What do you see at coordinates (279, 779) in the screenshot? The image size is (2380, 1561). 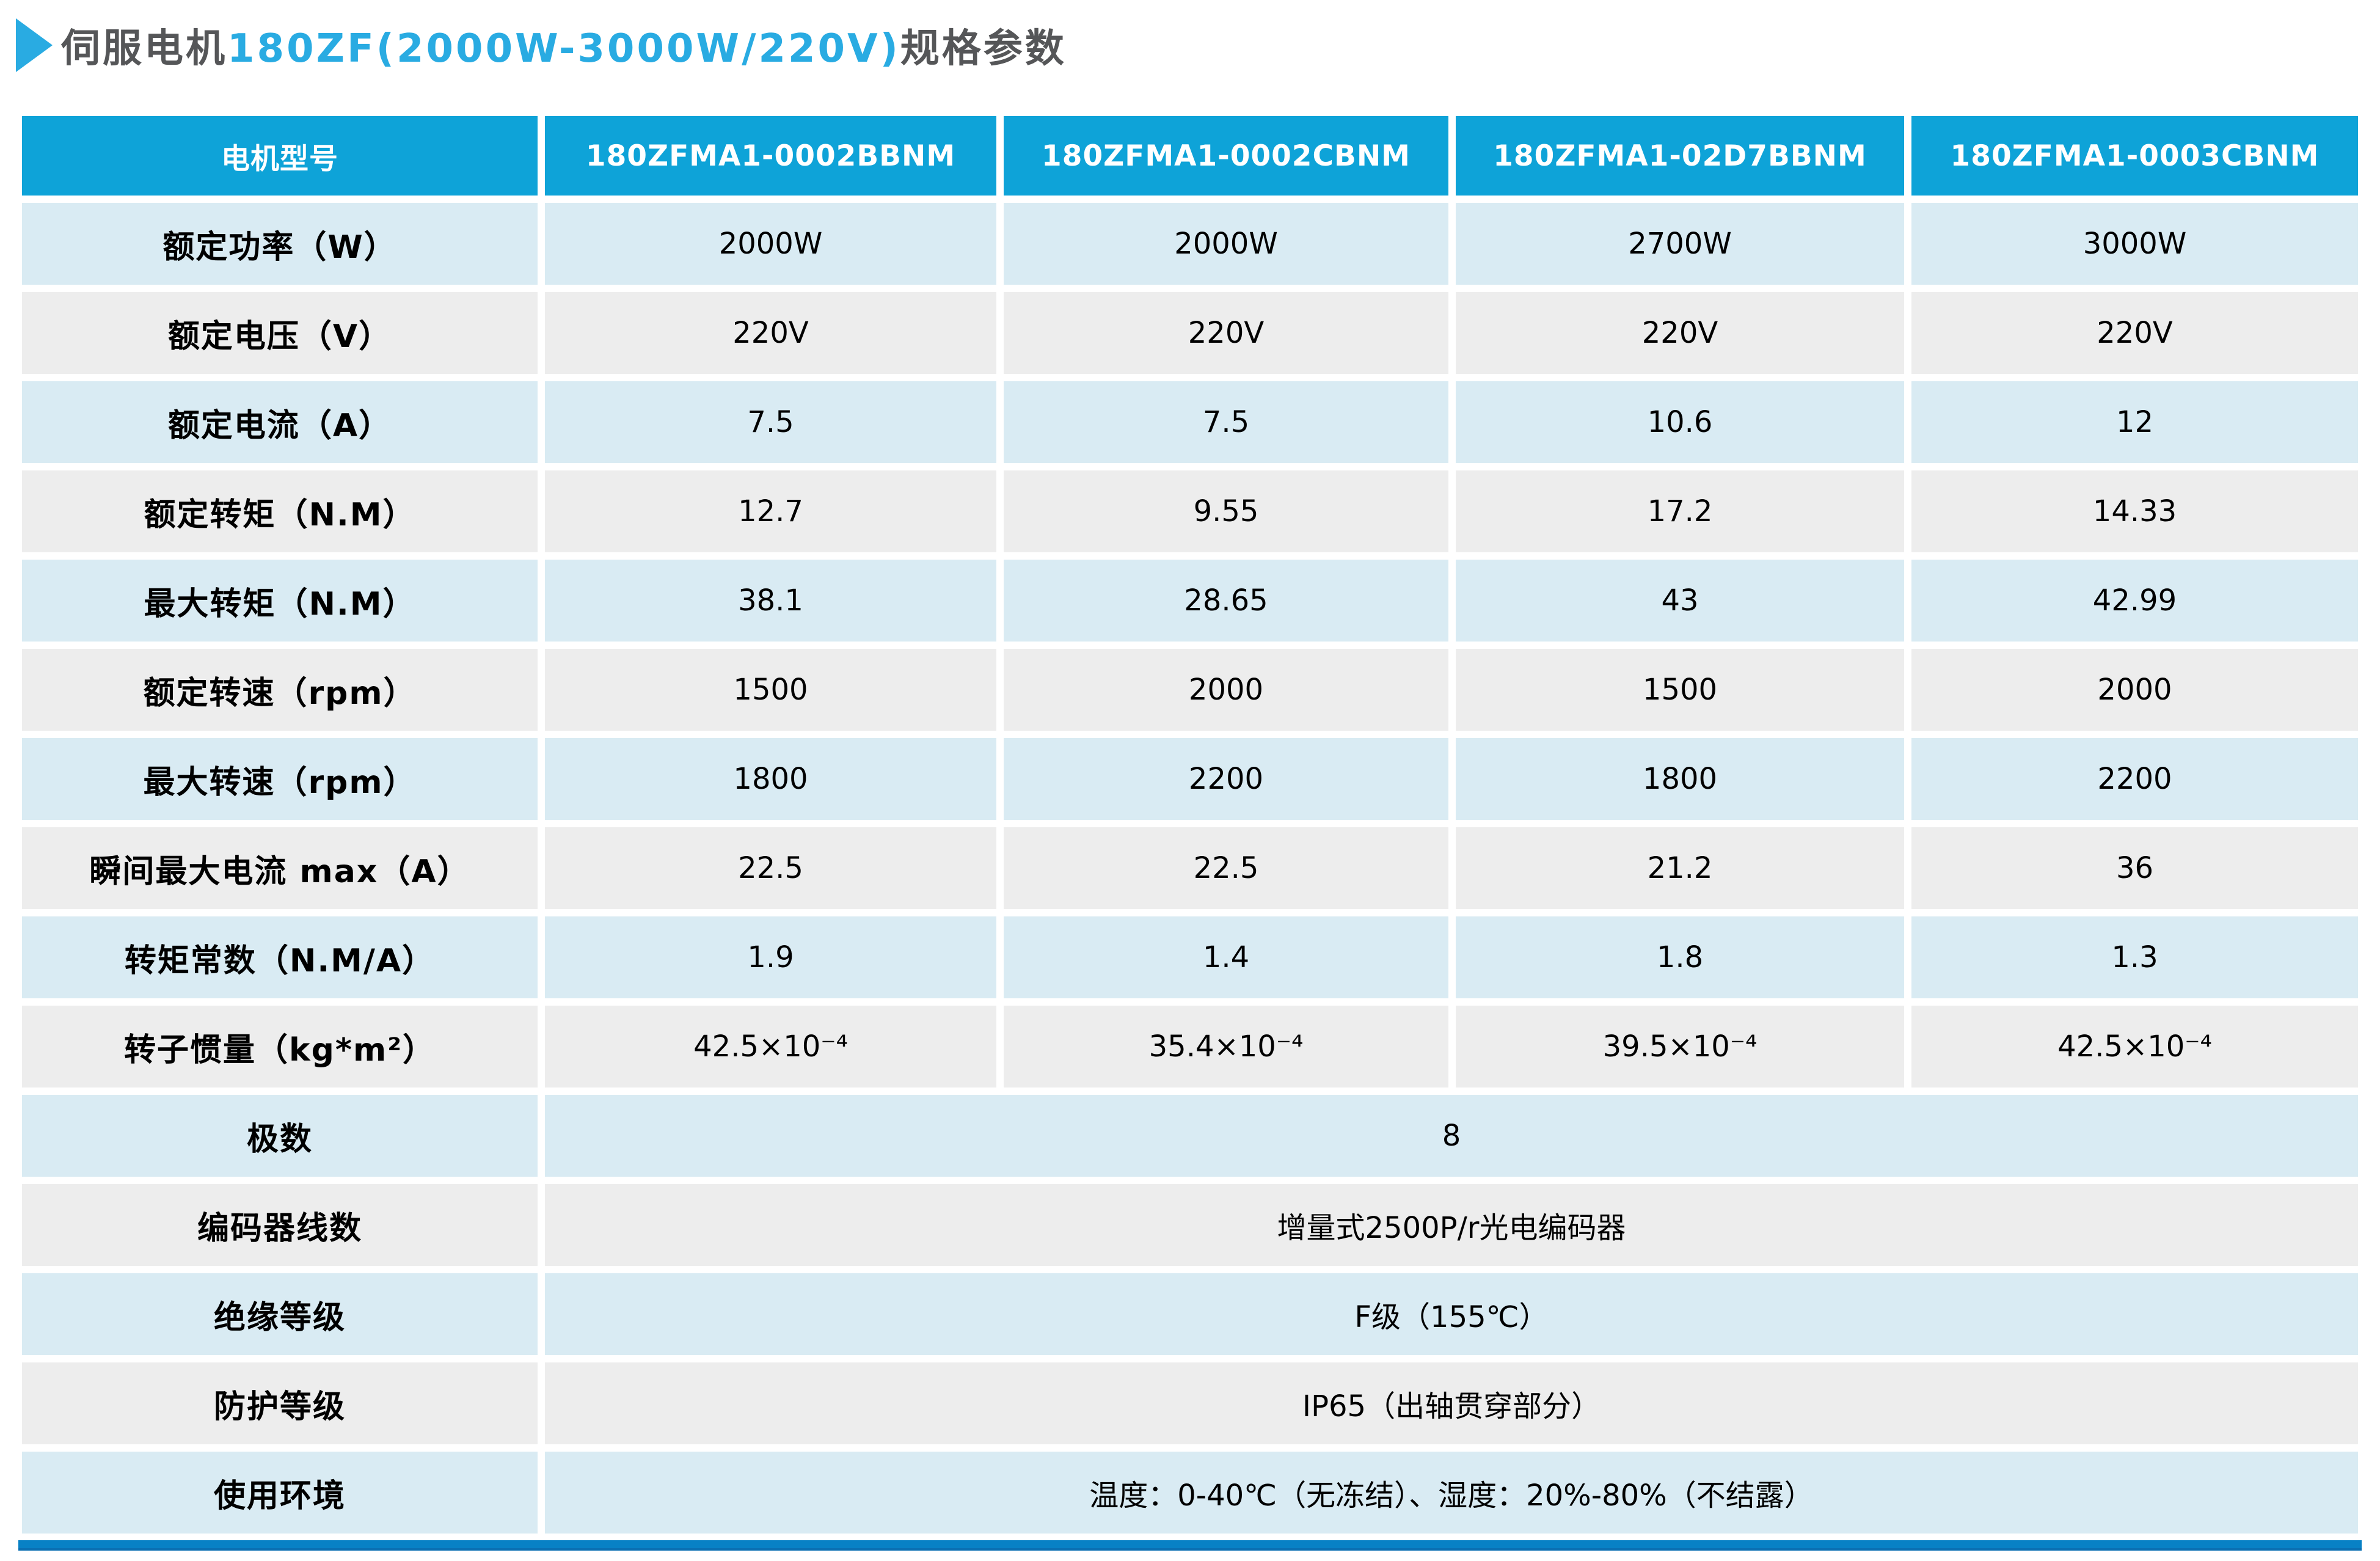 I see `row-label: 最大转速（rpm）` at bounding box center [279, 779].